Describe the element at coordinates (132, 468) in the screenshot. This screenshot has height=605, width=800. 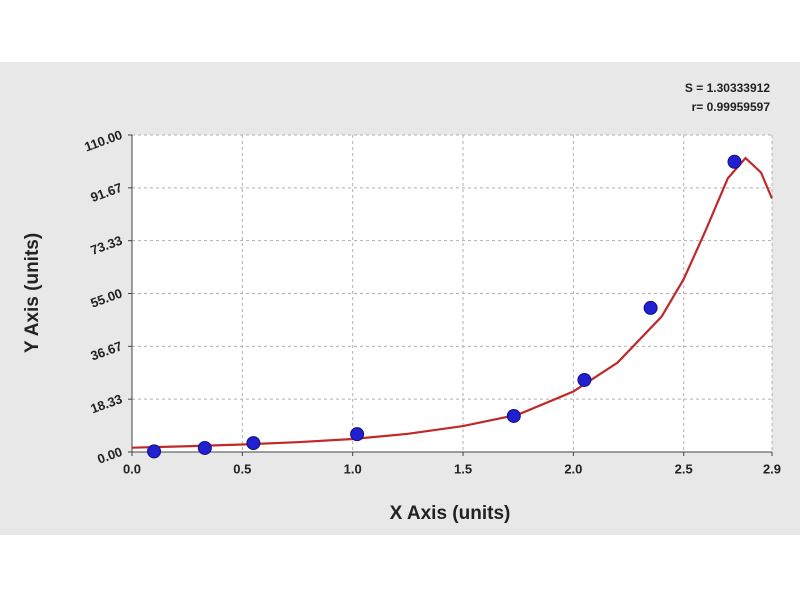
I see `x-tick-label: 0.0` at that location.